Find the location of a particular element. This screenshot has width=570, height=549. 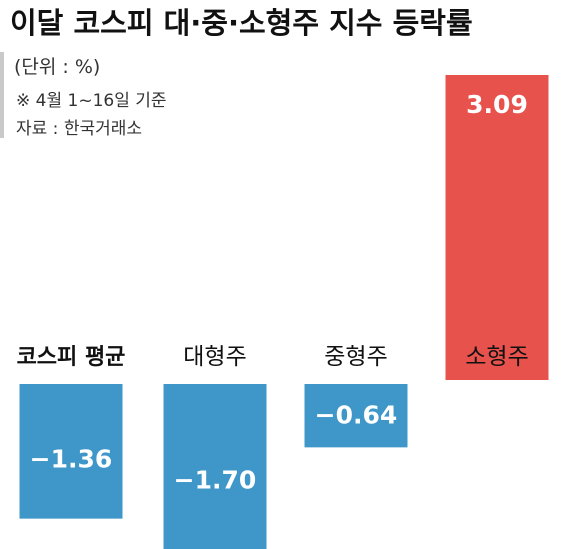

unit-note: (단위 : %) is located at coordinates (57, 67).